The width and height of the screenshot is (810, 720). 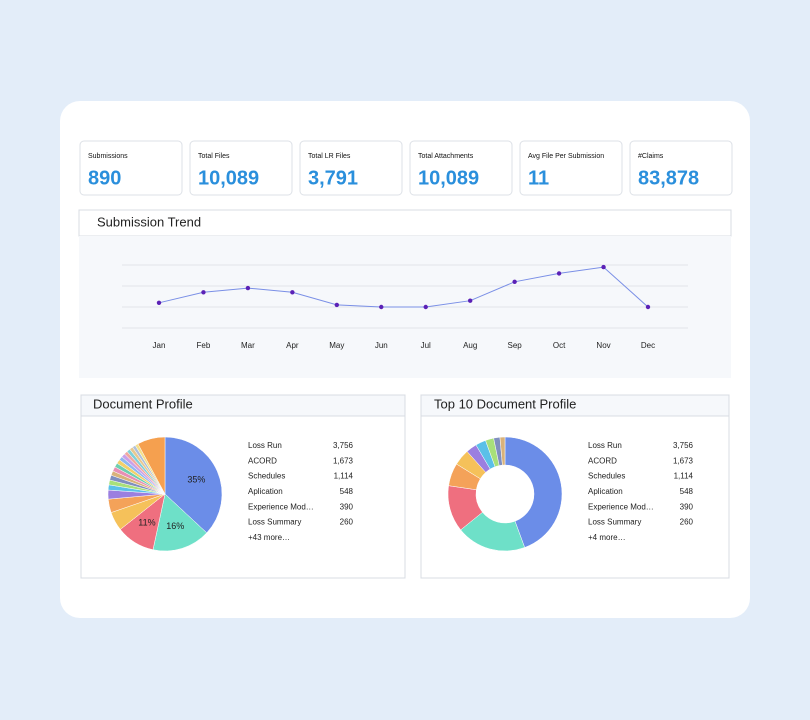 I want to click on doc-profile-title: Document Profile, so click(x=143, y=403).